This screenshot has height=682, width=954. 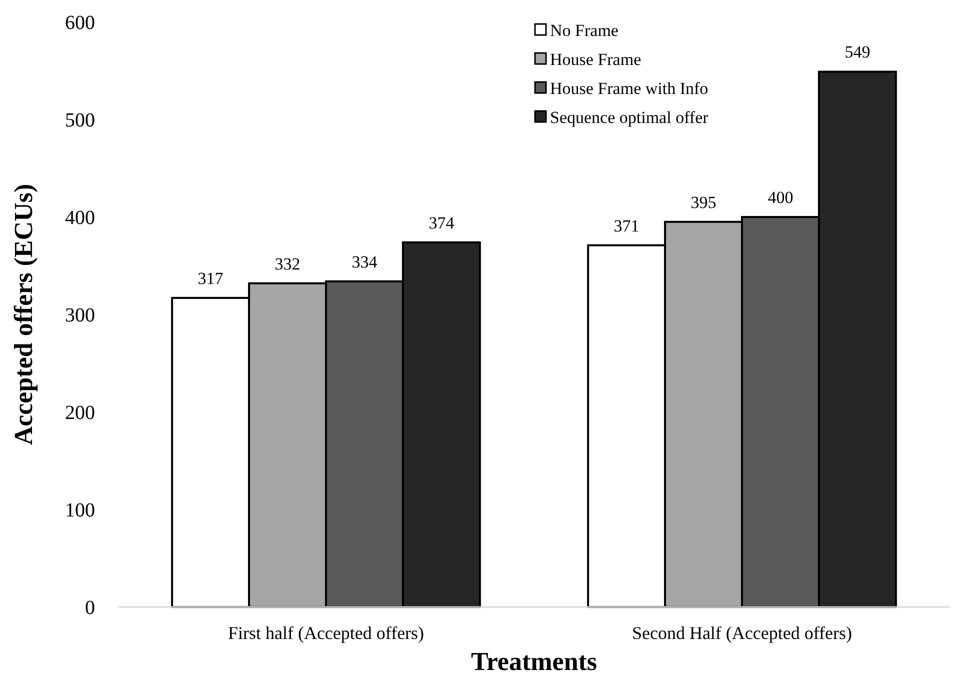 What do you see at coordinates (326, 633) in the screenshot?
I see `x-tick-label: First half (Accepted offers)` at bounding box center [326, 633].